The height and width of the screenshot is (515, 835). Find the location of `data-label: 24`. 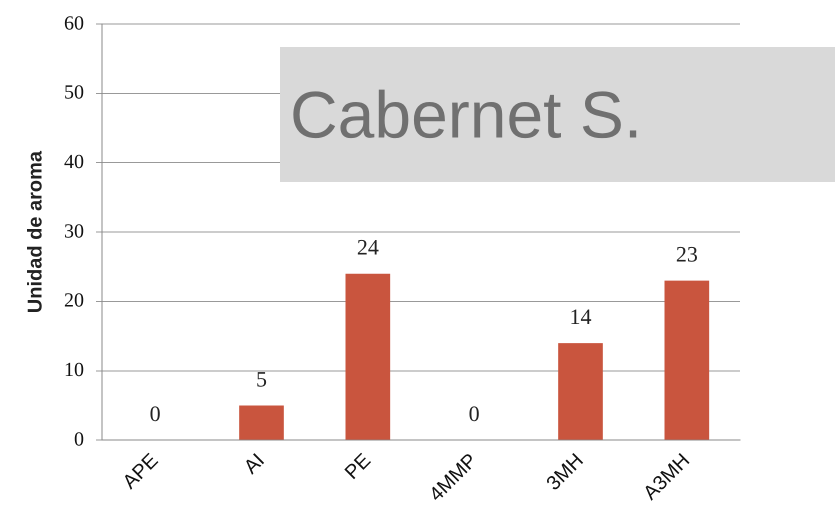

data-label: 24 is located at coordinates (367, 247).